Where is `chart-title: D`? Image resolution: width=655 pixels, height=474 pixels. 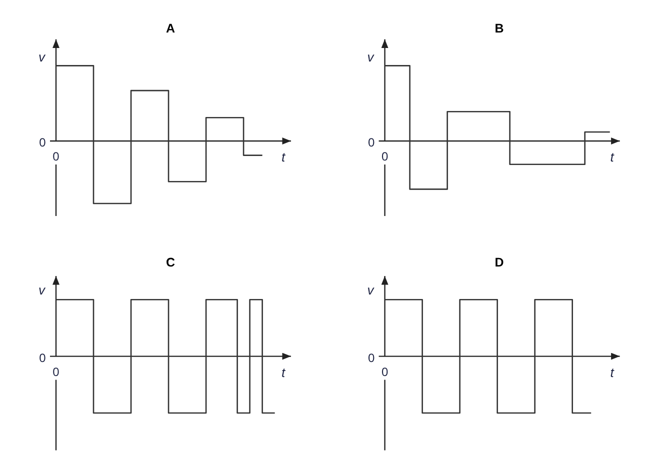
chart-title: D is located at coordinates (499, 262).